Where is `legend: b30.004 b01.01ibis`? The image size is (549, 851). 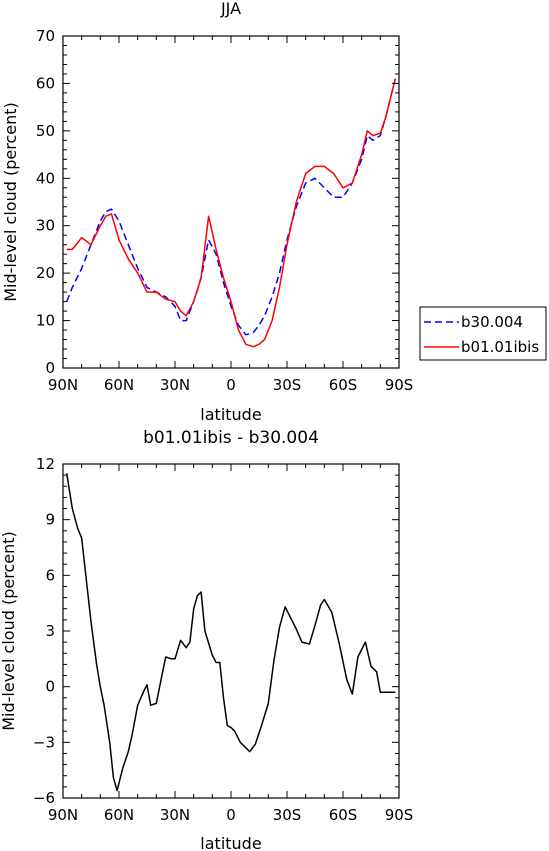
legend: b30.004 b01.01ibis is located at coordinates (483, 333).